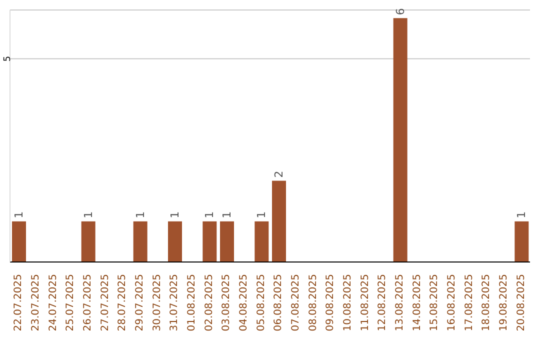 The image size is (540, 340). Describe the element at coordinates (226, 303) in the screenshot. I see `x-tick-label: 03.08.2025` at that location.